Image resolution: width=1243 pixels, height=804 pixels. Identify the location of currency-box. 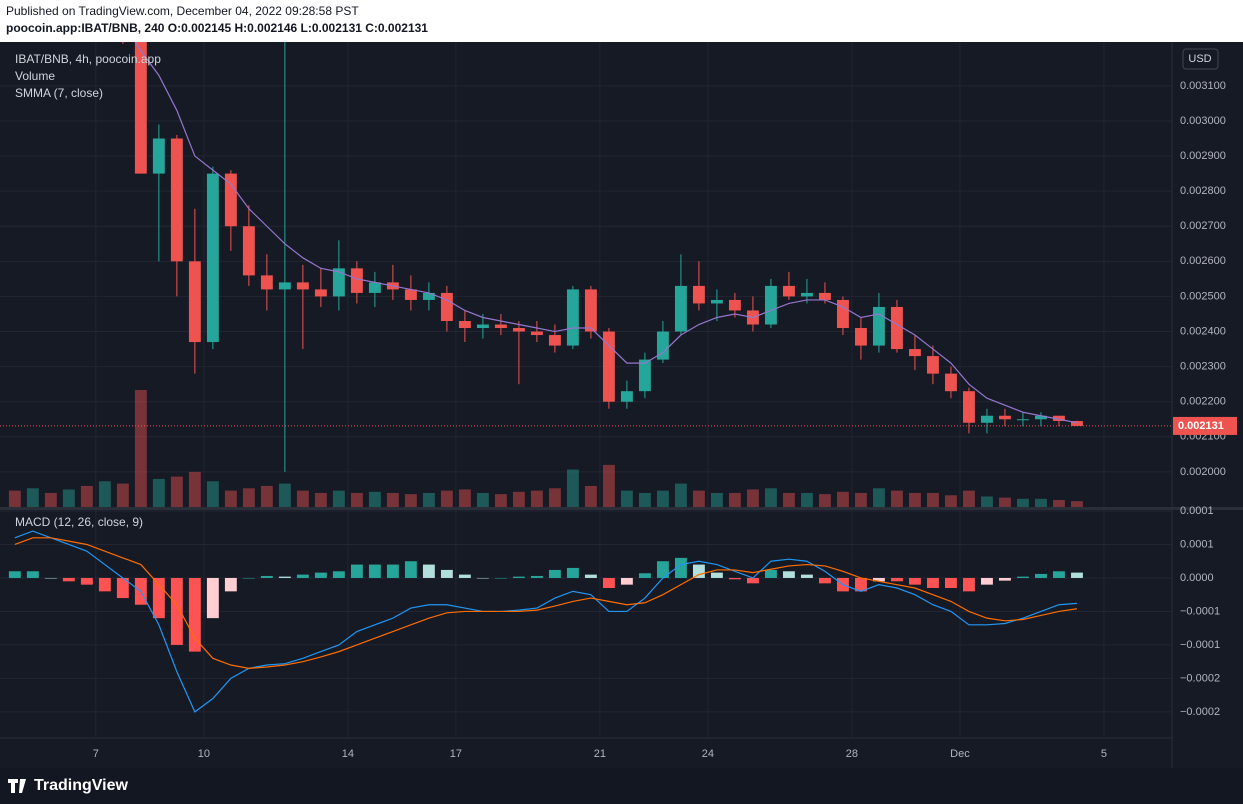
(1200, 59).